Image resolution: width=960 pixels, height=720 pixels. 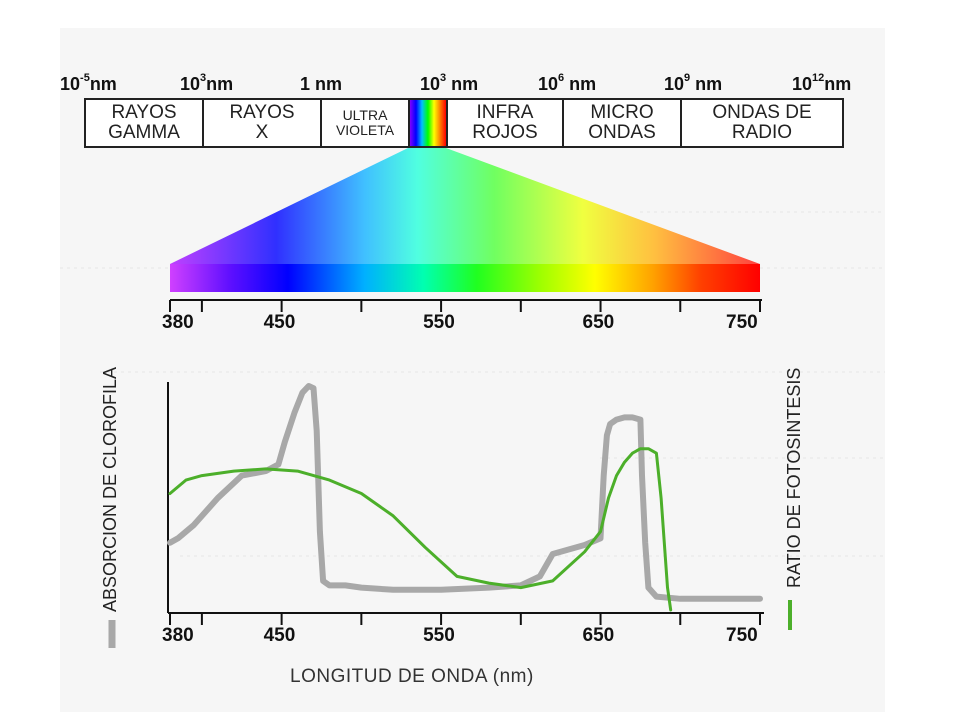 What do you see at coordinates (428, 123) in the screenshot?
I see `band-visible` at bounding box center [428, 123].